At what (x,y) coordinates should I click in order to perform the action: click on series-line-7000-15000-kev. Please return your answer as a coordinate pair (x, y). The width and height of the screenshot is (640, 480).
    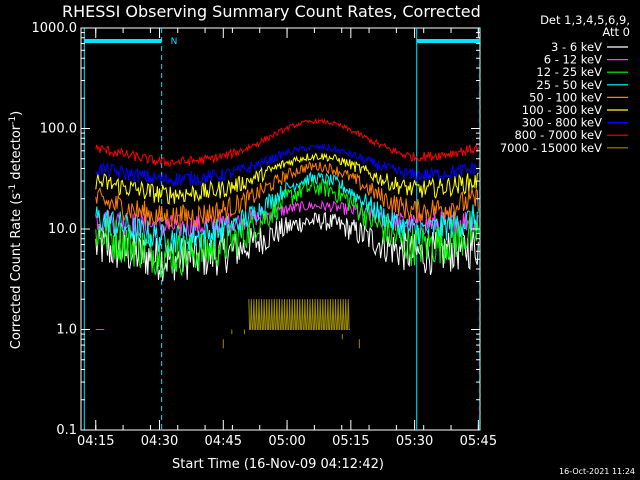
    Looking at the image, I should click on (299, 314).